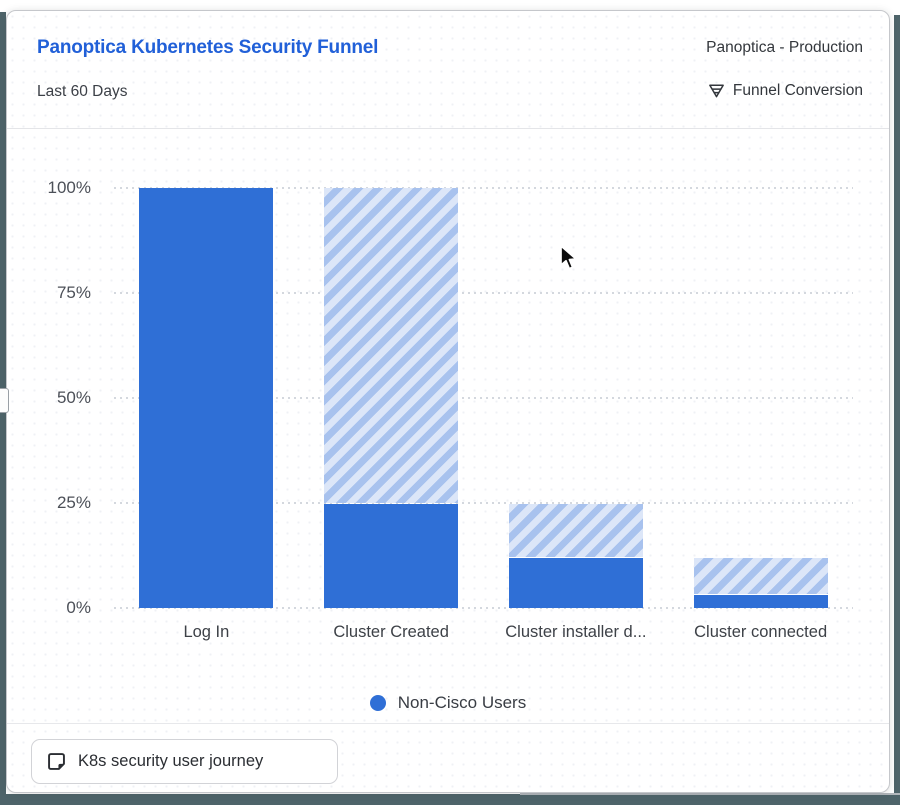  I want to click on background-window-bottom-edge, so click(450, 799).